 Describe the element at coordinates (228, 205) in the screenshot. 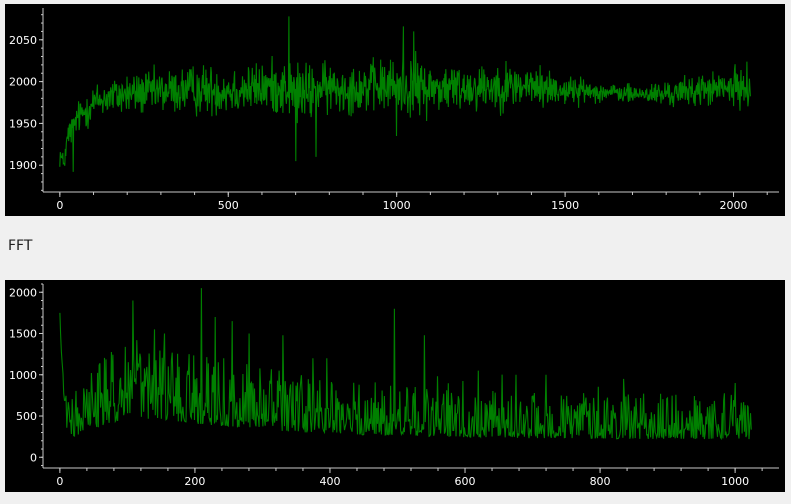

I see `x-tick-label: 500` at that location.